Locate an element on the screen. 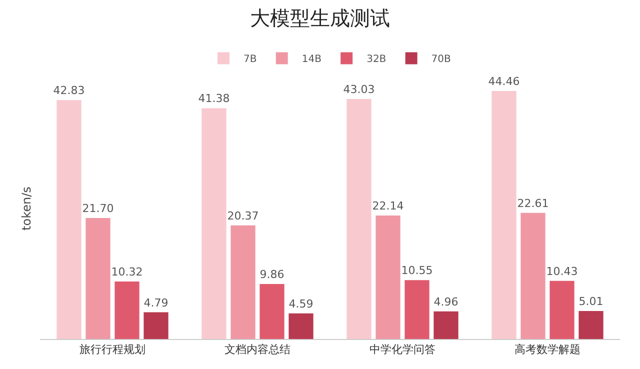 The image size is (640, 369). data-label: 5.01 is located at coordinates (591, 301).